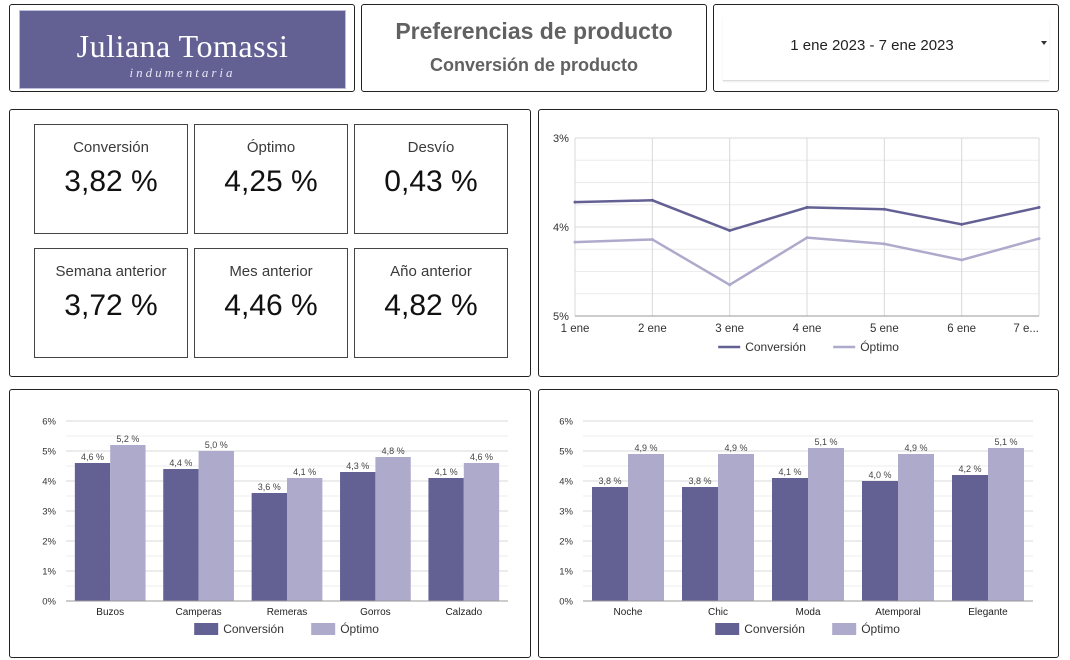 The image size is (1070, 660). I want to click on kpi-card-optimo: Óptimo 4,25 %, so click(271, 179).